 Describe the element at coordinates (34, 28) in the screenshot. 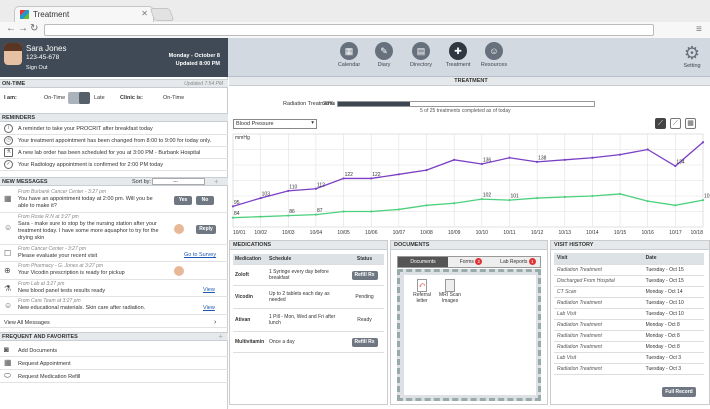

I see `reload-icon: ↻` at that location.